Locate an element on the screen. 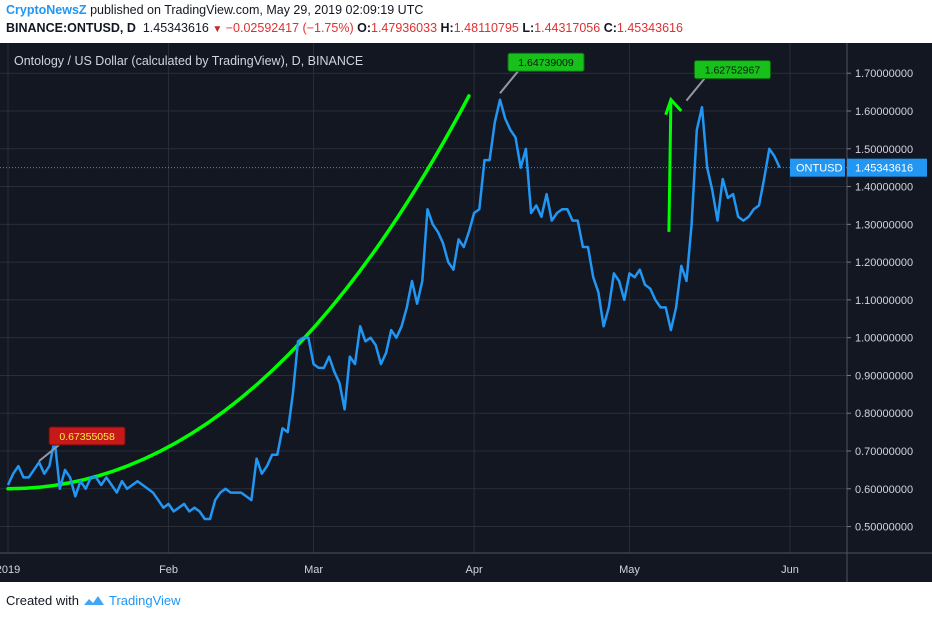 This screenshot has height=618, width=932. created-with-text: Created with is located at coordinates (42, 600).